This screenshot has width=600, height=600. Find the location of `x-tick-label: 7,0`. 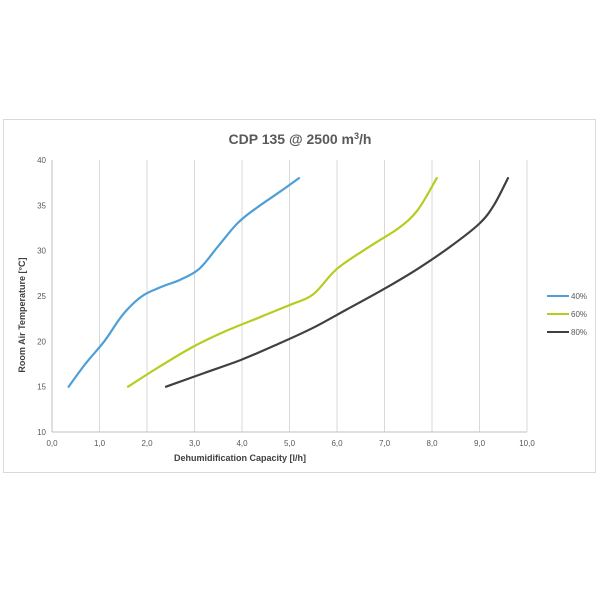

x-tick-label: 7,0 is located at coordinates (385, 443).